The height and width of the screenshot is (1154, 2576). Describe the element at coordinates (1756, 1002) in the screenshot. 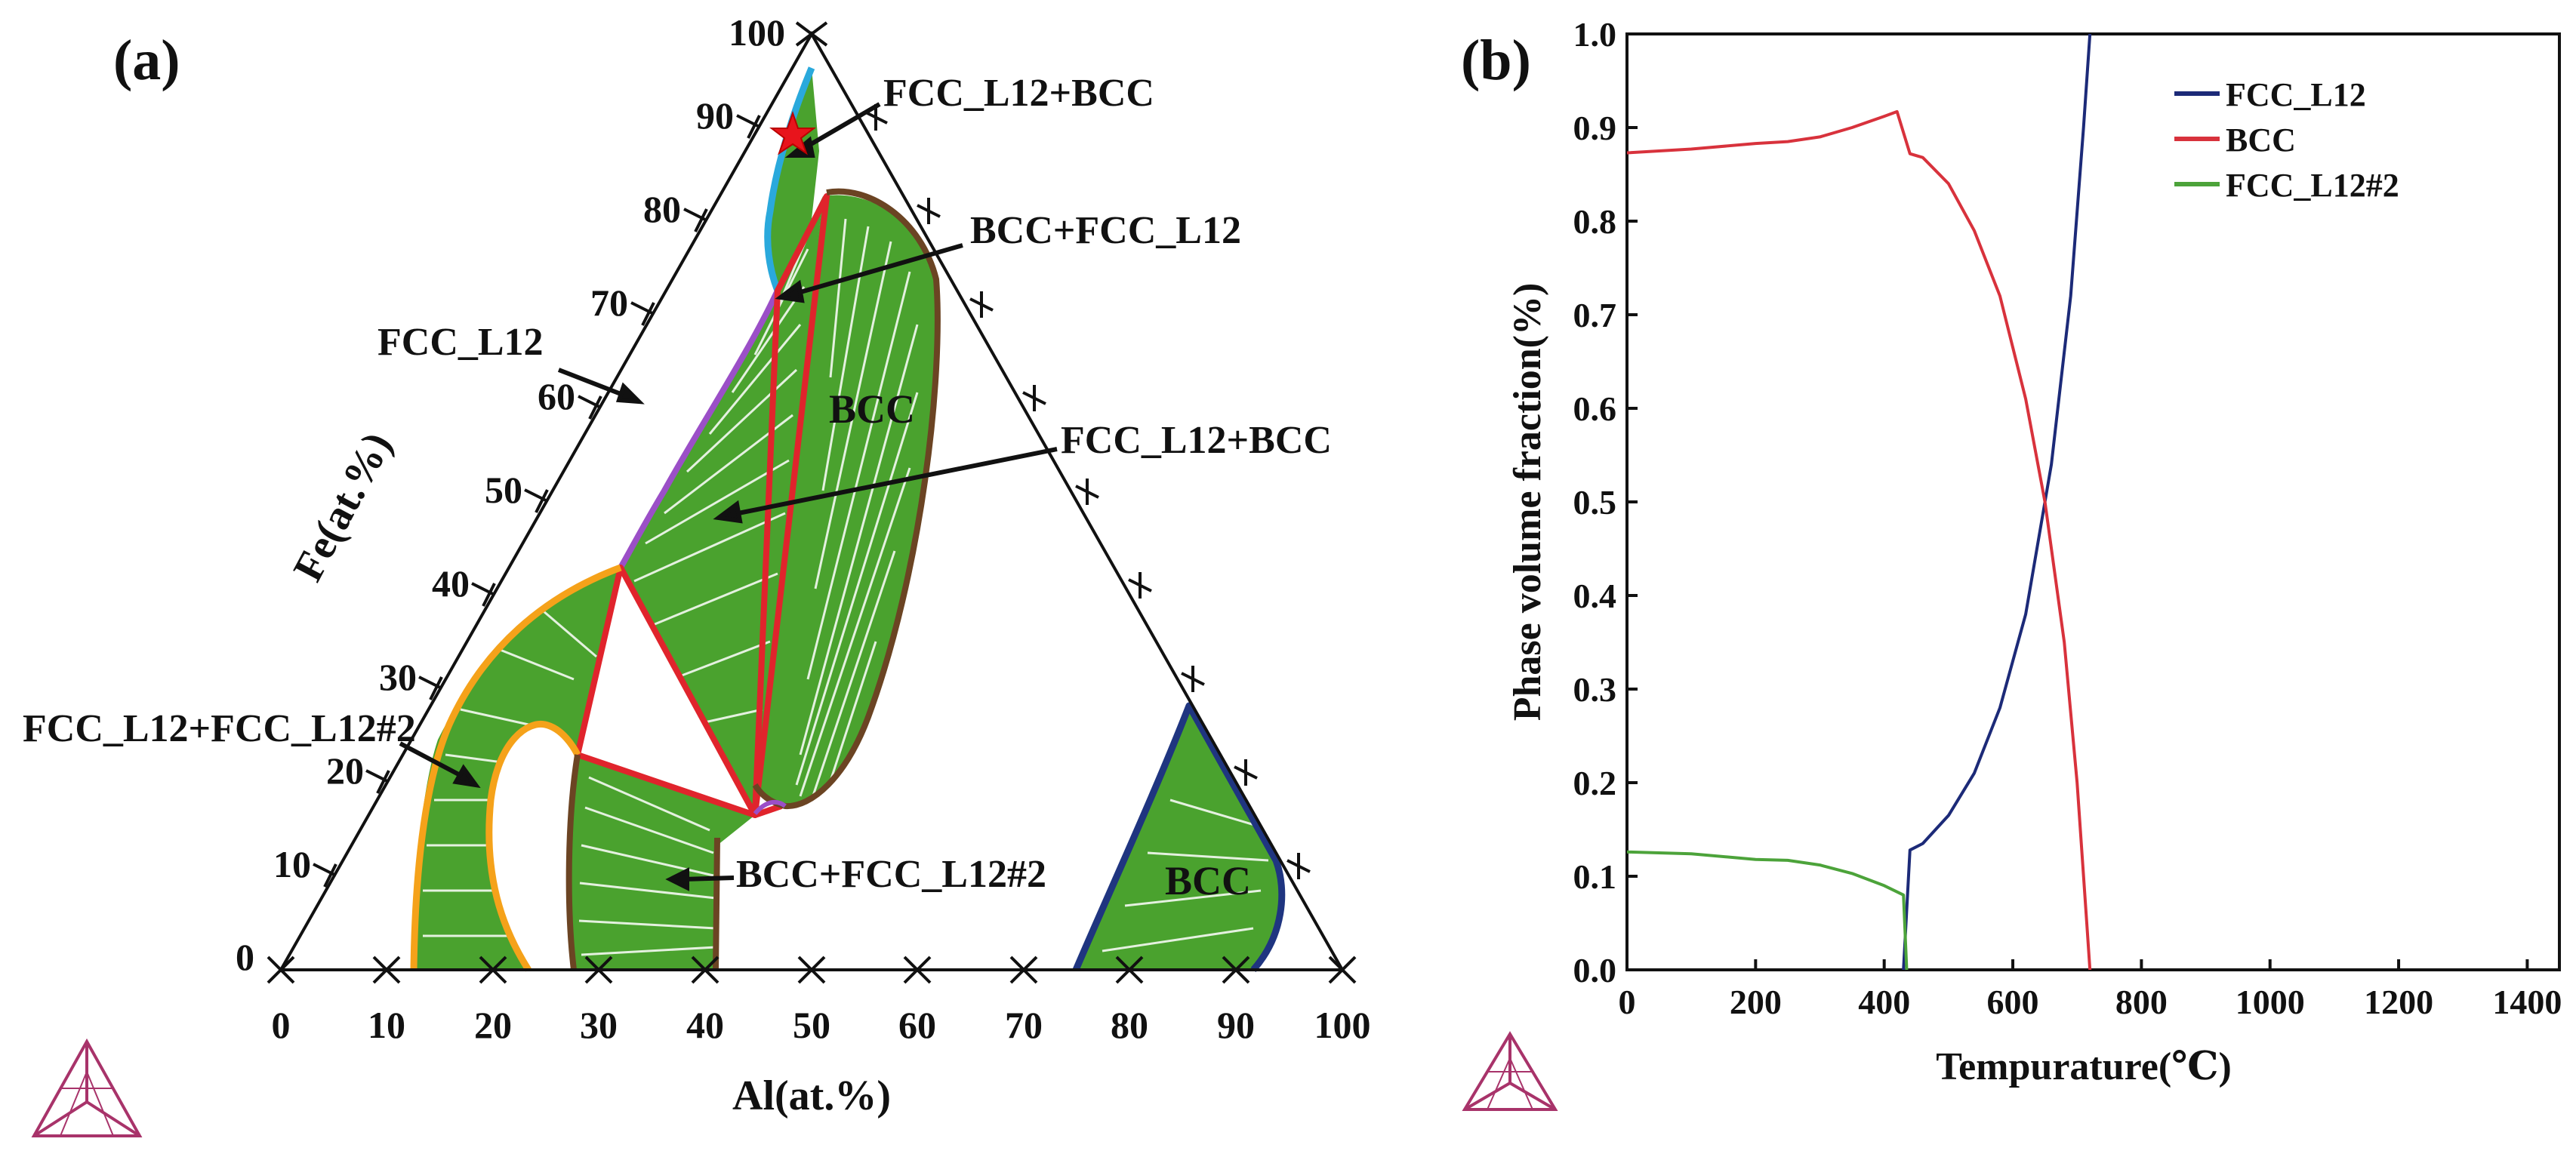

I see `x-tick-label: 200` at that location.